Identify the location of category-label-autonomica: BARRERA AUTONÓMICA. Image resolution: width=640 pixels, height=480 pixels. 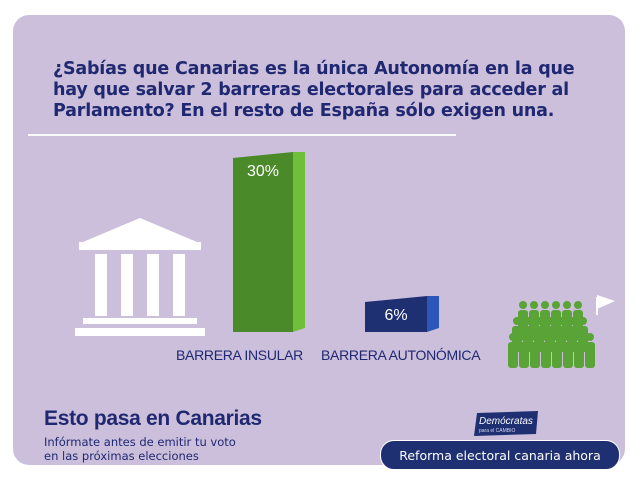
(401, 355).